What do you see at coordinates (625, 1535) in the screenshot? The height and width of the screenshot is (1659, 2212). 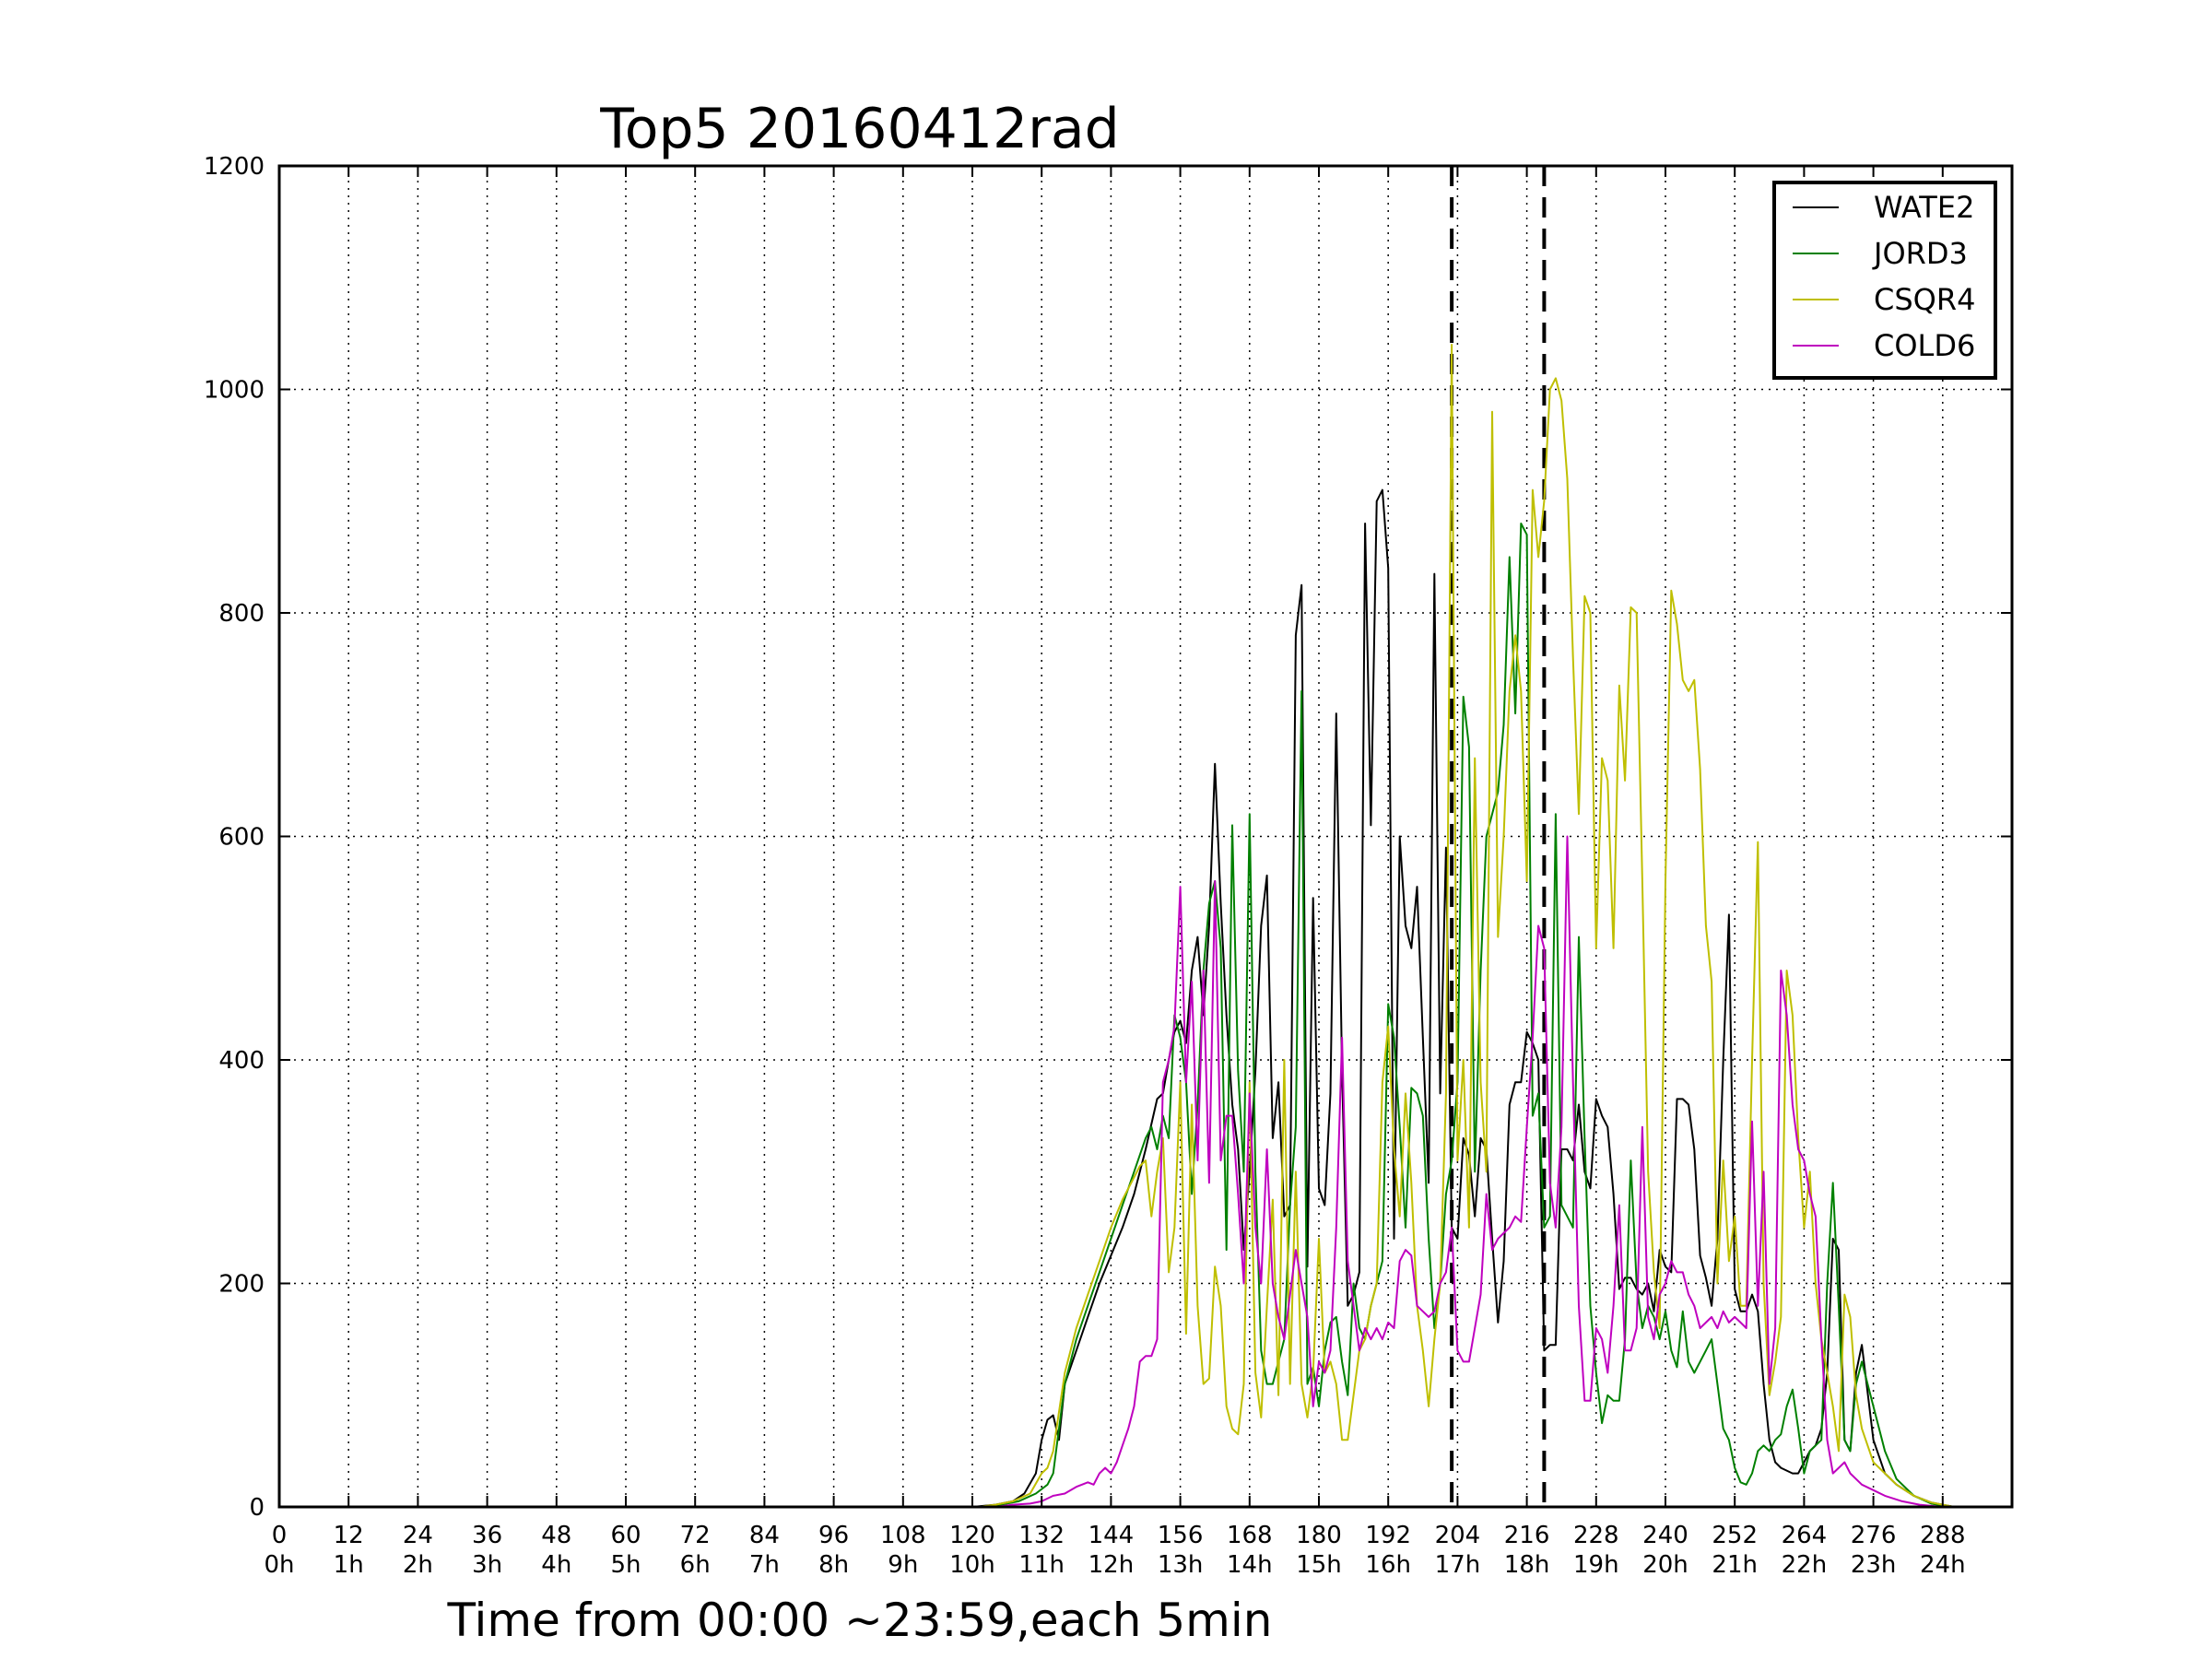 I see `x-tick-label: 60` at bounding box center [625, 1535].